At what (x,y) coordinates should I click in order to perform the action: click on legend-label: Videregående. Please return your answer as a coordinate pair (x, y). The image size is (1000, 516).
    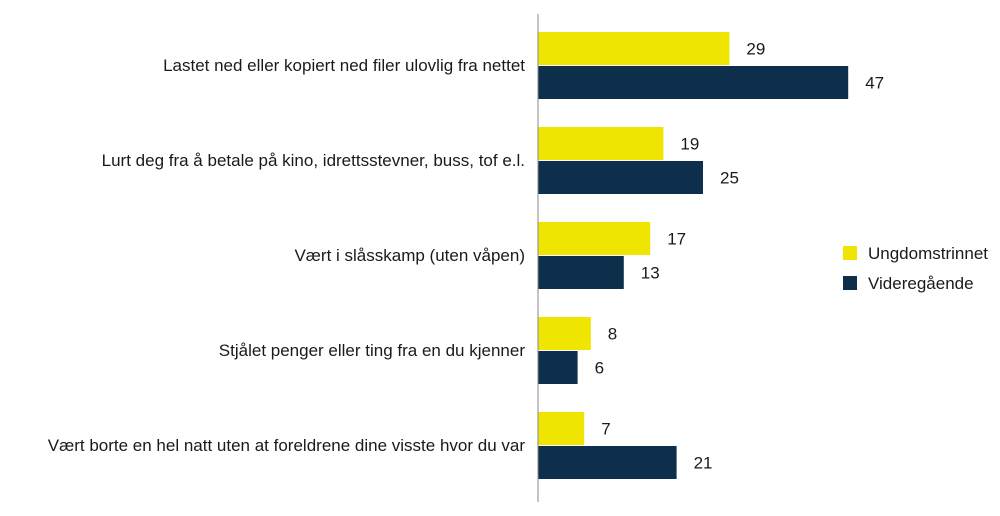
    Looking at the image, I should click on (921, 283).